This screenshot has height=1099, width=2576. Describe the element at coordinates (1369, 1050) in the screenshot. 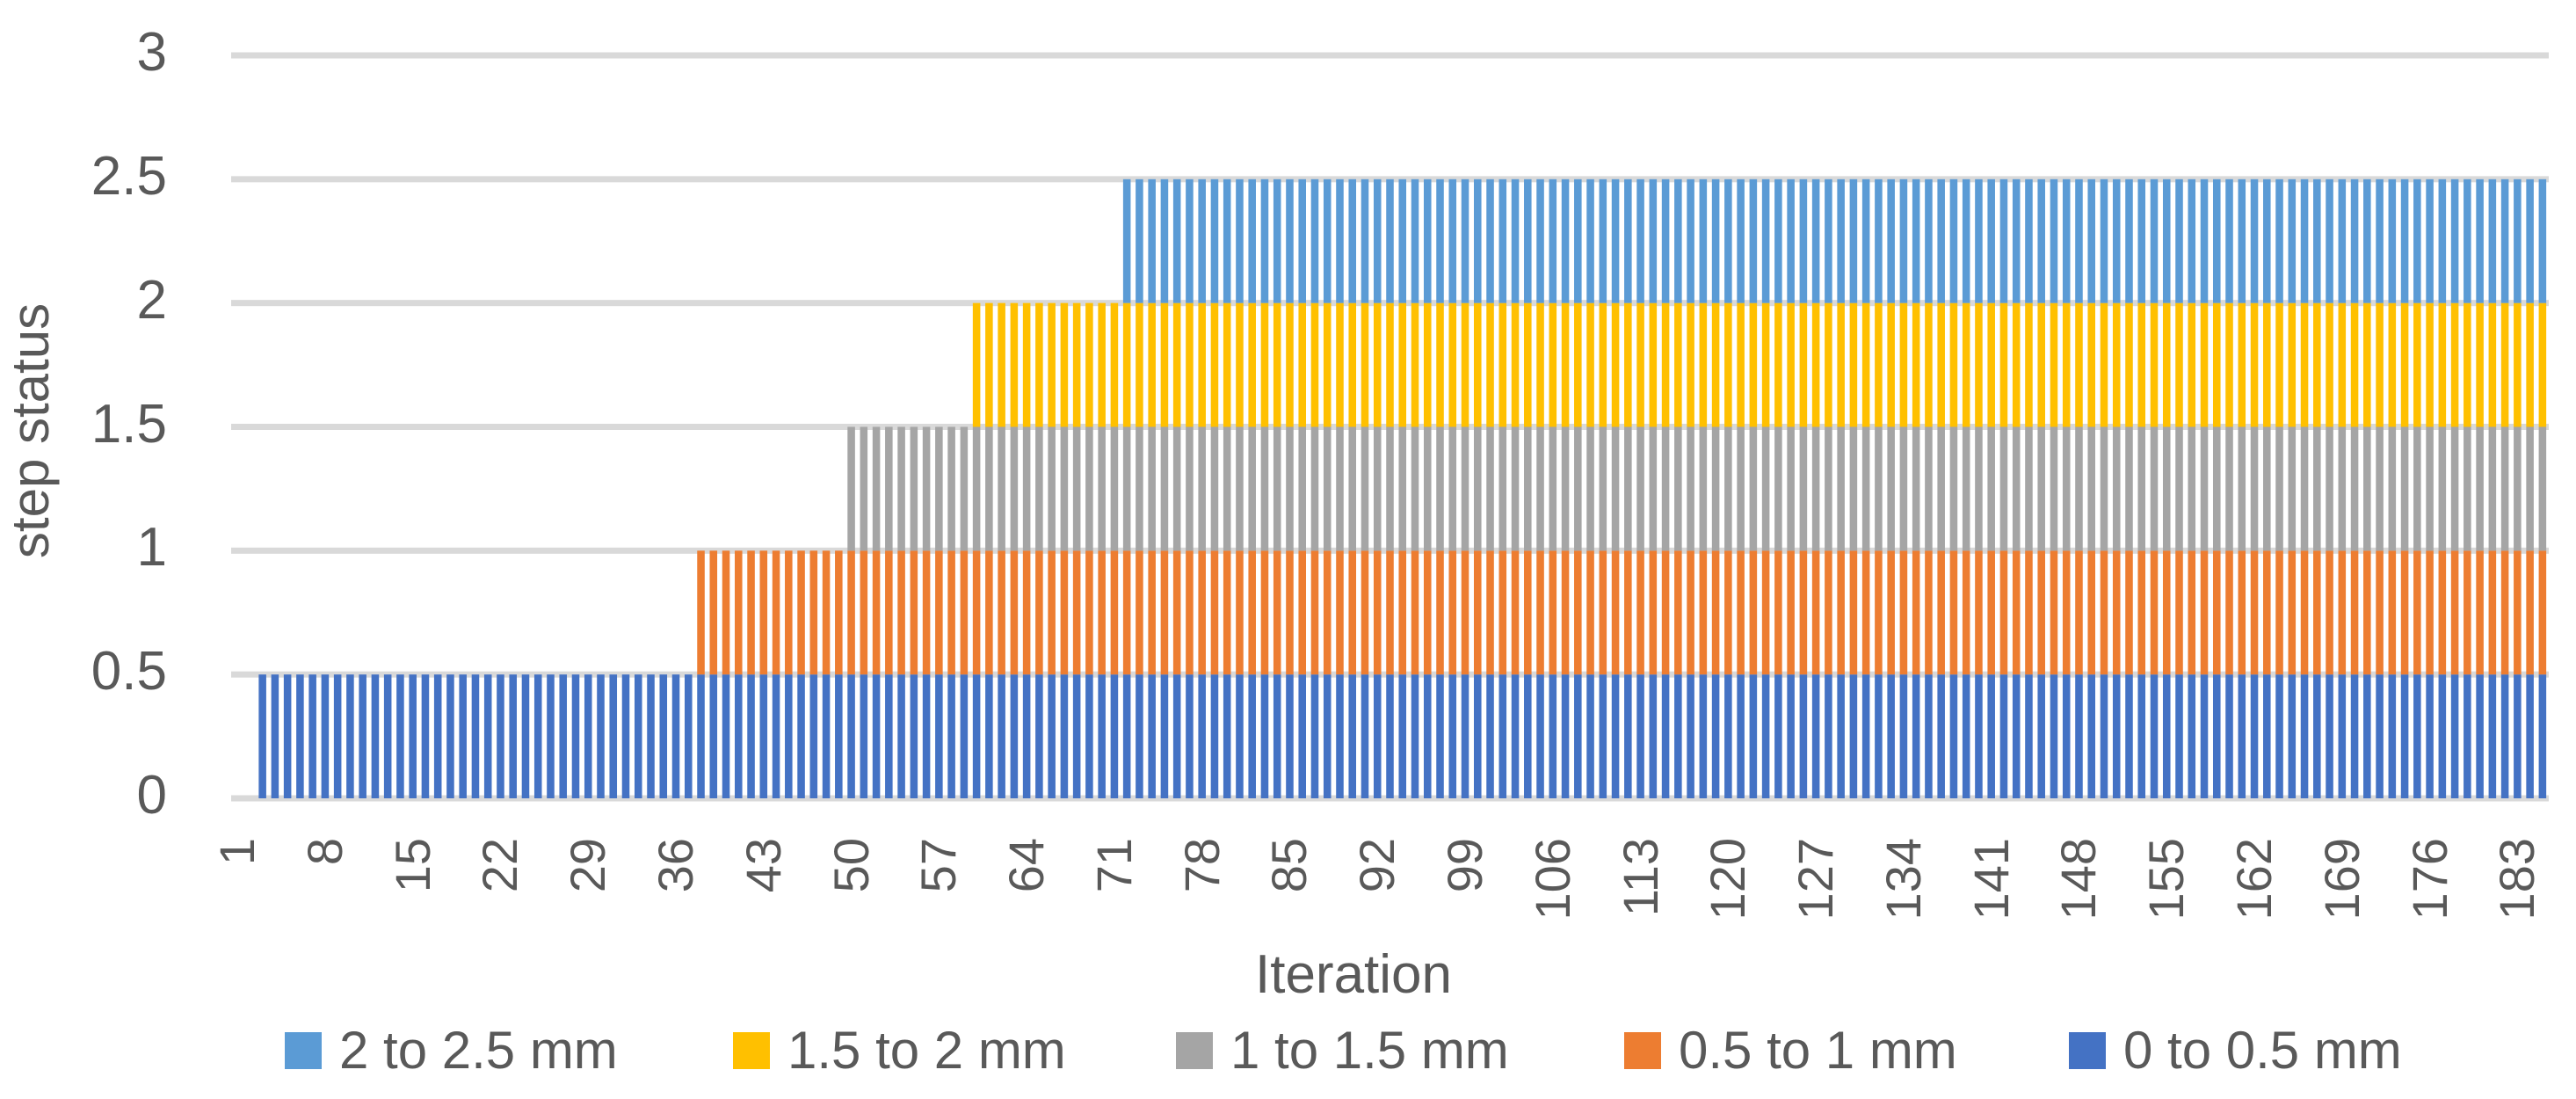

I see `legend-label: 1 to 1.5 mm` at that location.